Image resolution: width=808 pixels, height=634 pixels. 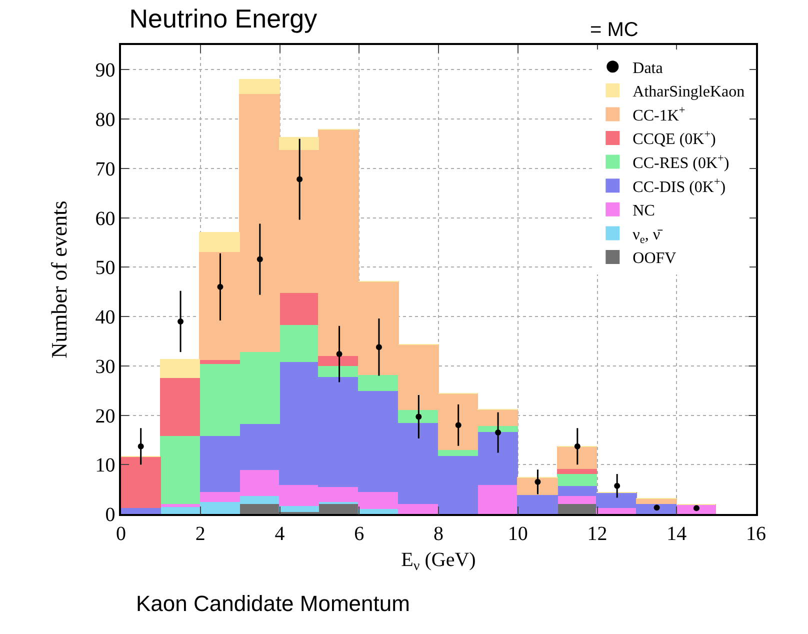 I want to click on legend-label: CC-RES (0K$^{+}$), so click(x=681, y=162).